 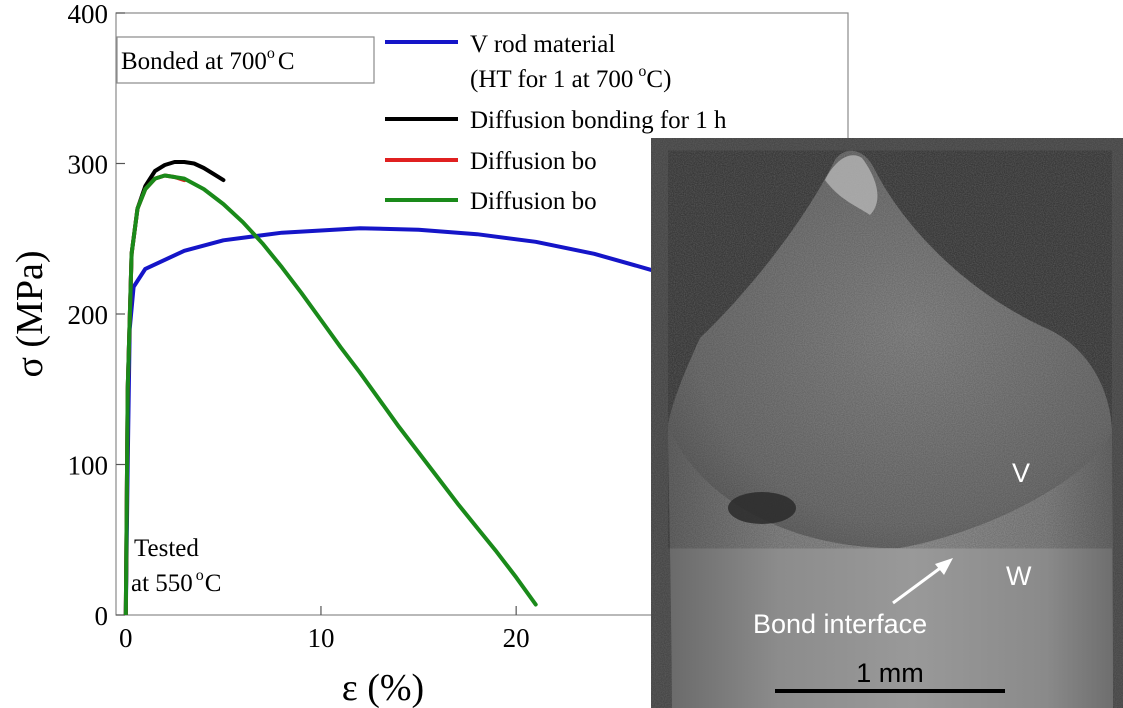 I want to click on bonded-annotation-box, so click(x=245, y=60).